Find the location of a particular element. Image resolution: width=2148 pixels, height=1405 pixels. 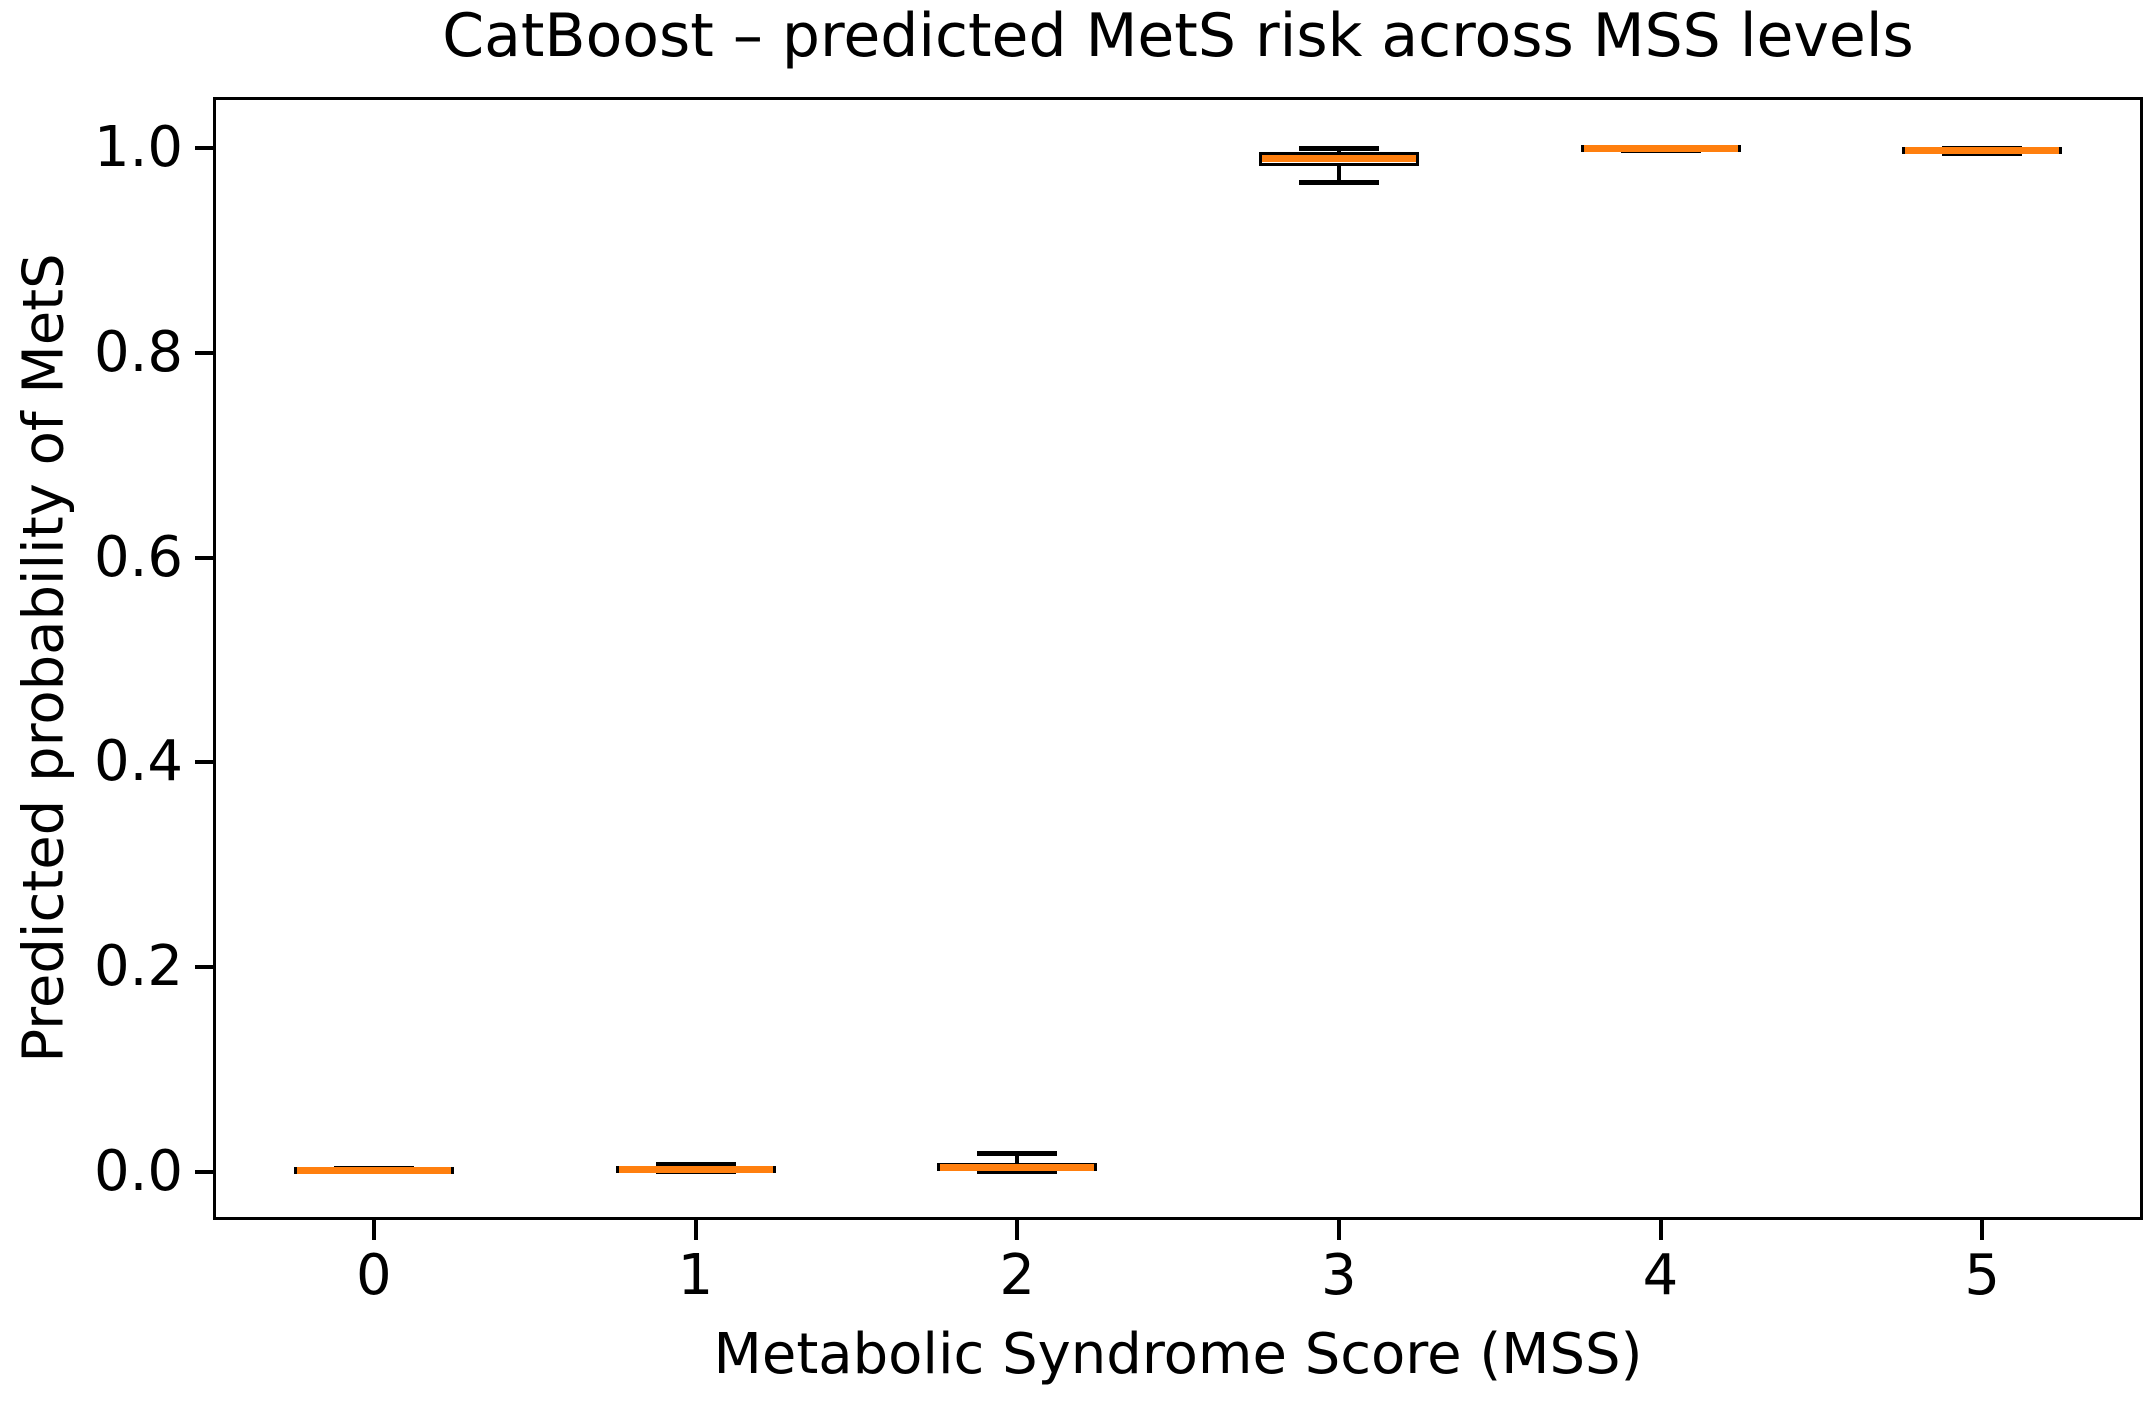

box-rect is located at coordinates (1338, 159).